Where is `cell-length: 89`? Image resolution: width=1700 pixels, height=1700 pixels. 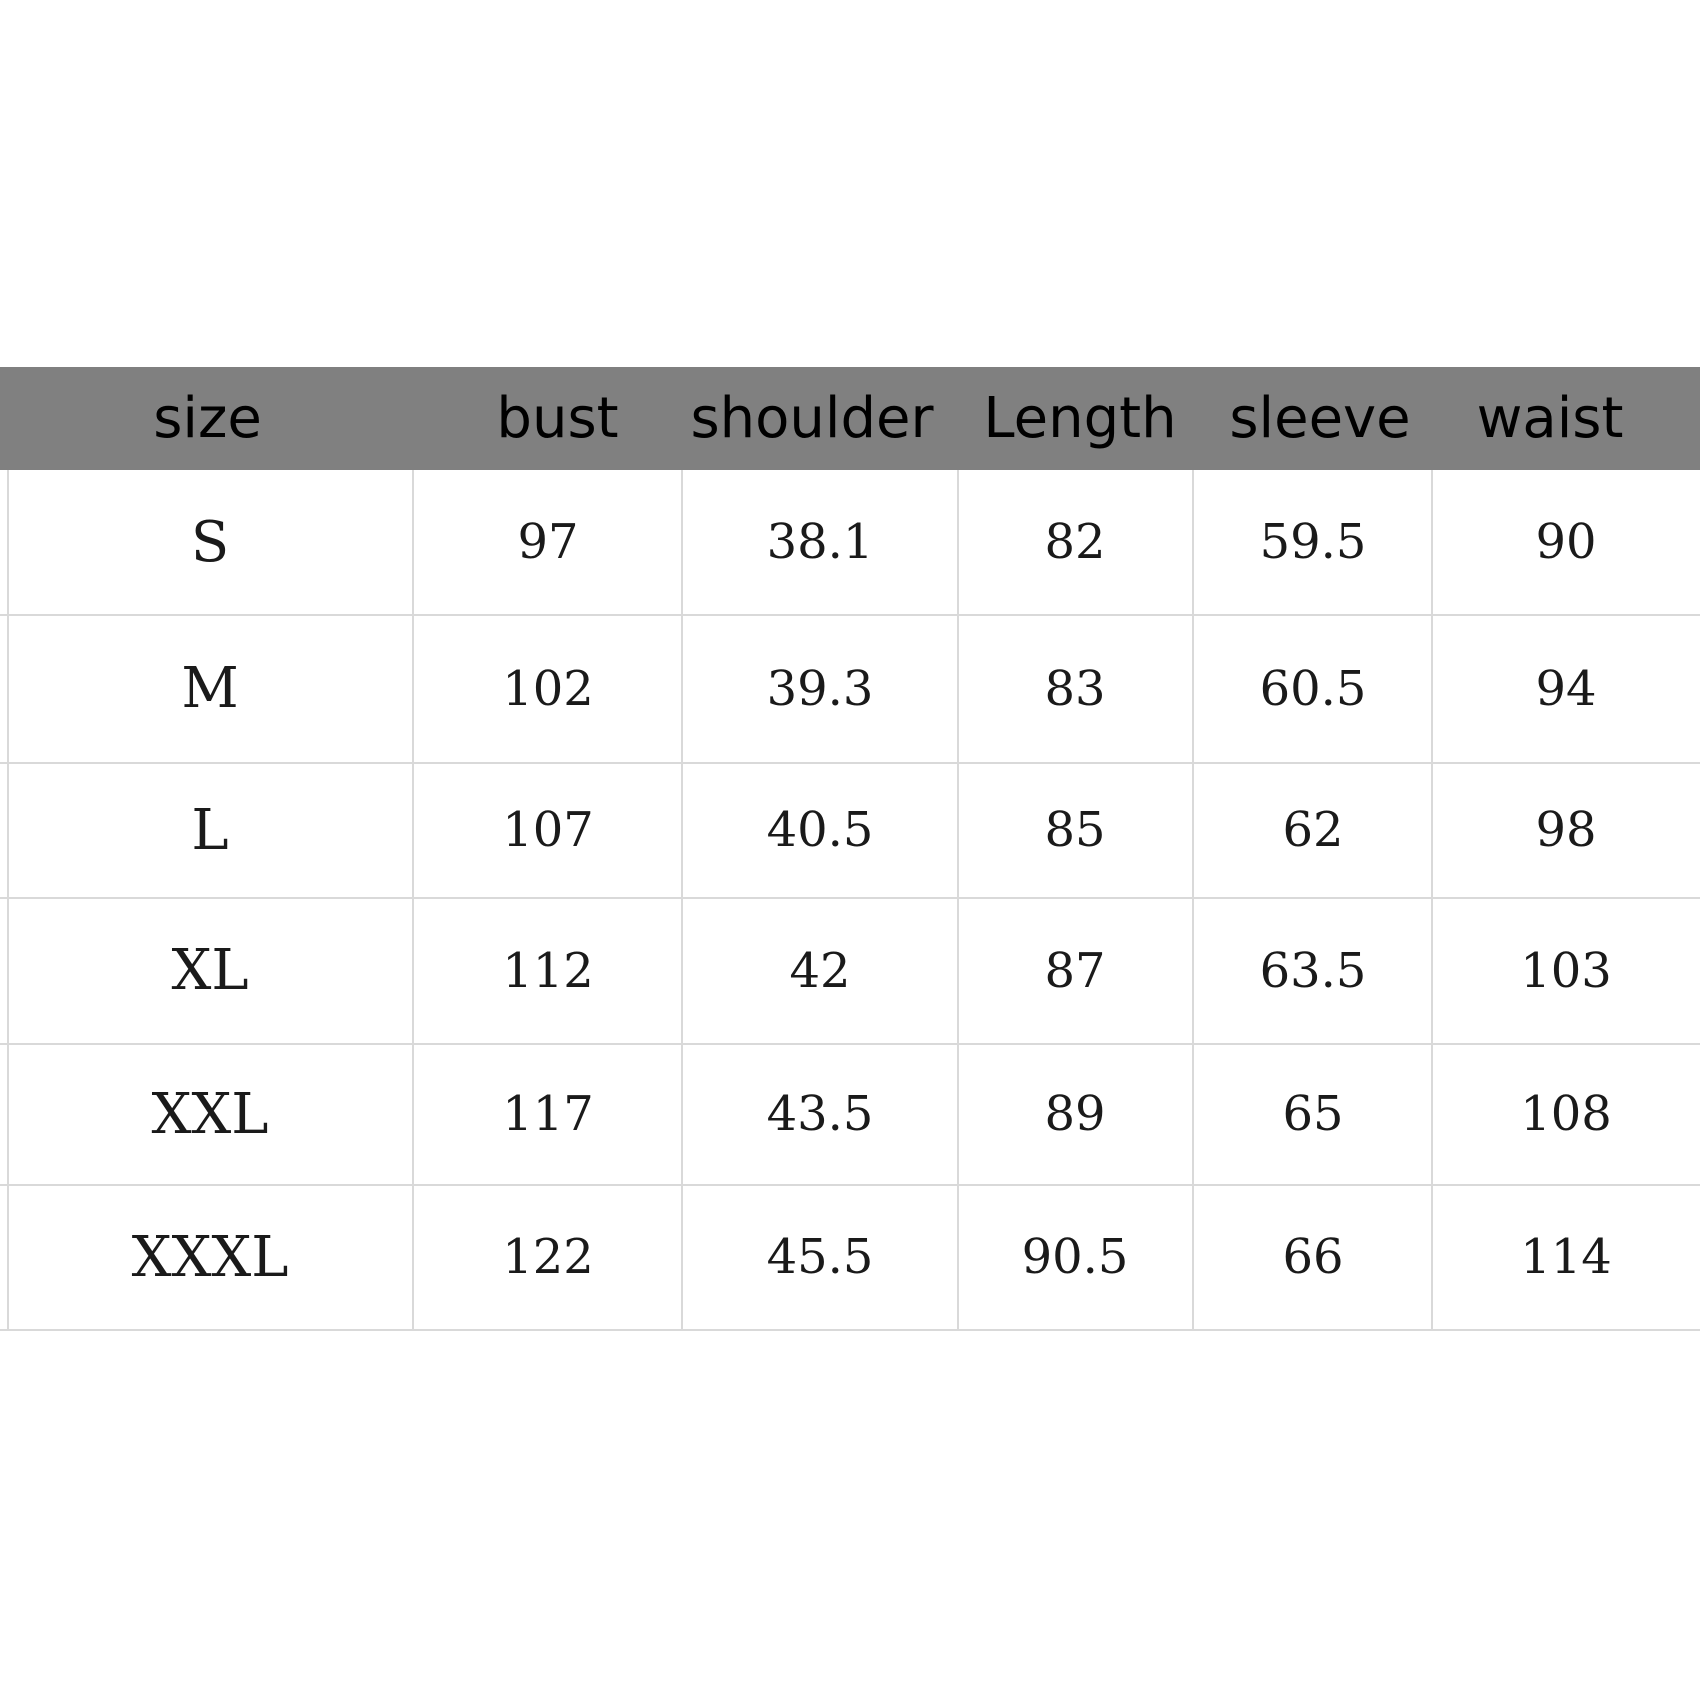 cell-length: 89 is located at coordinates (1075, 1114).